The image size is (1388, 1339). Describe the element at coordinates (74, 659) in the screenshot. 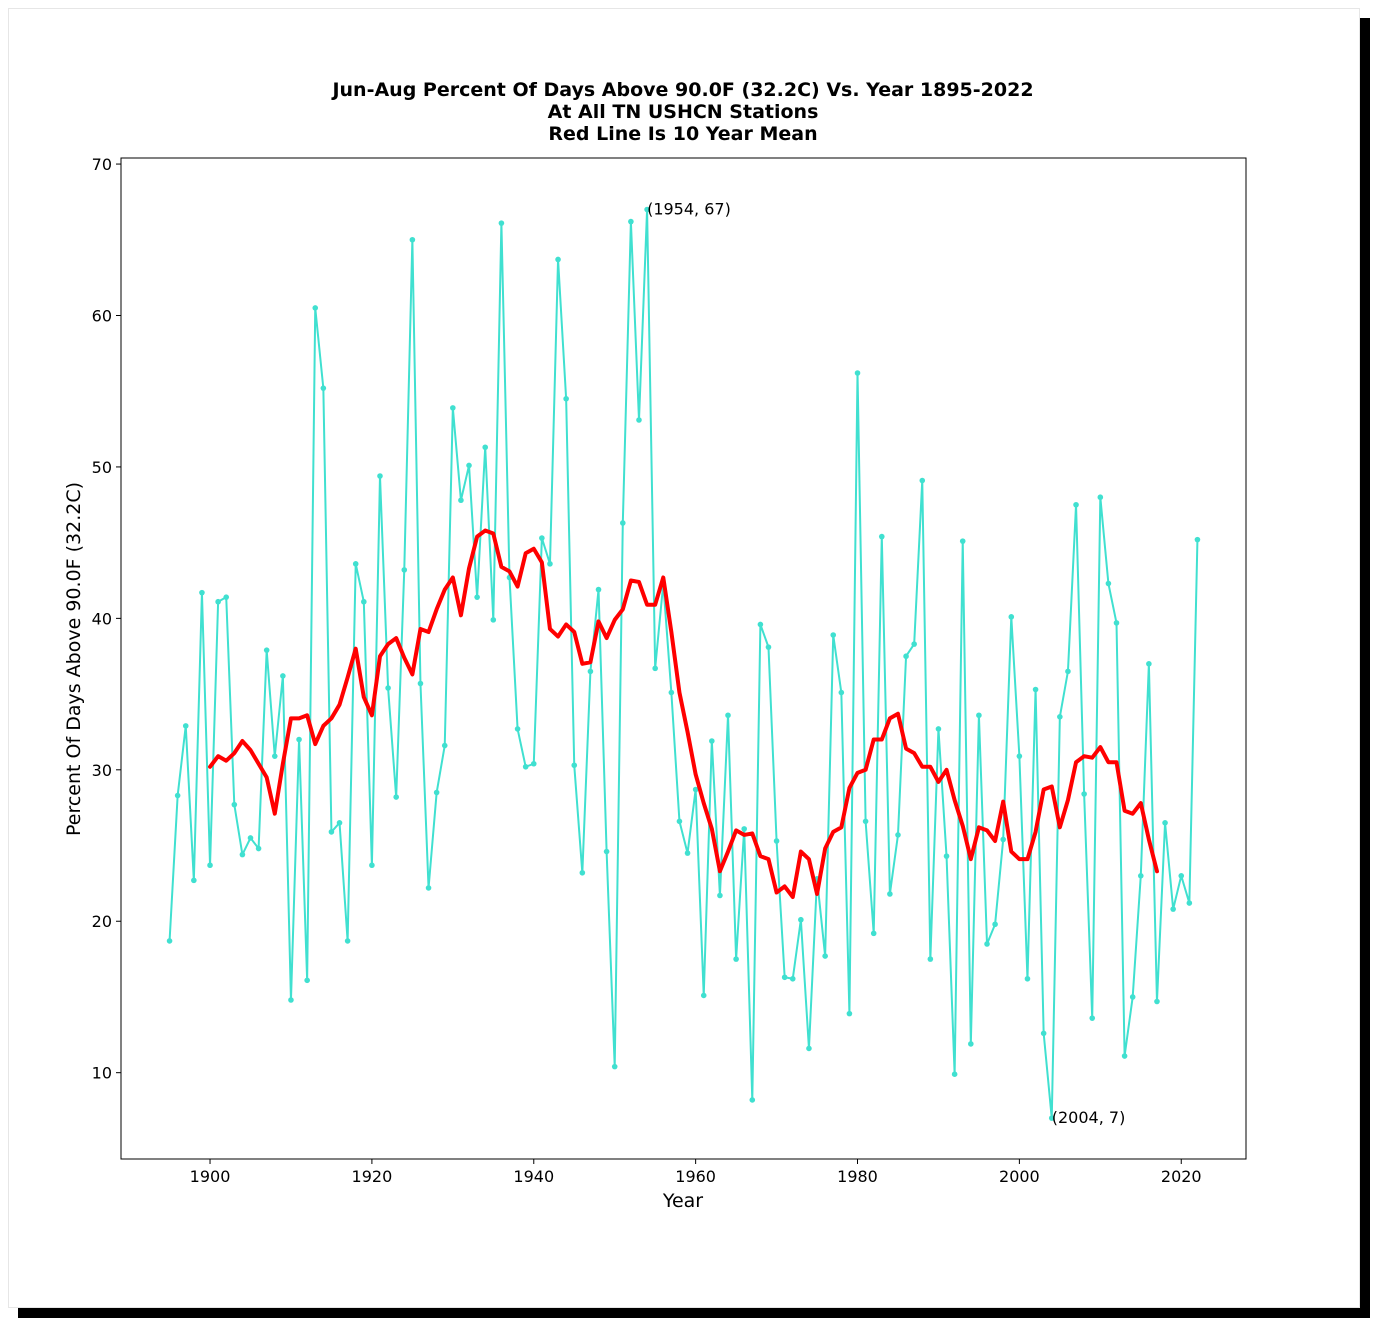

I see `y-axis-label: Percent Of Days Above 90.0F (32.2C)` at that location.